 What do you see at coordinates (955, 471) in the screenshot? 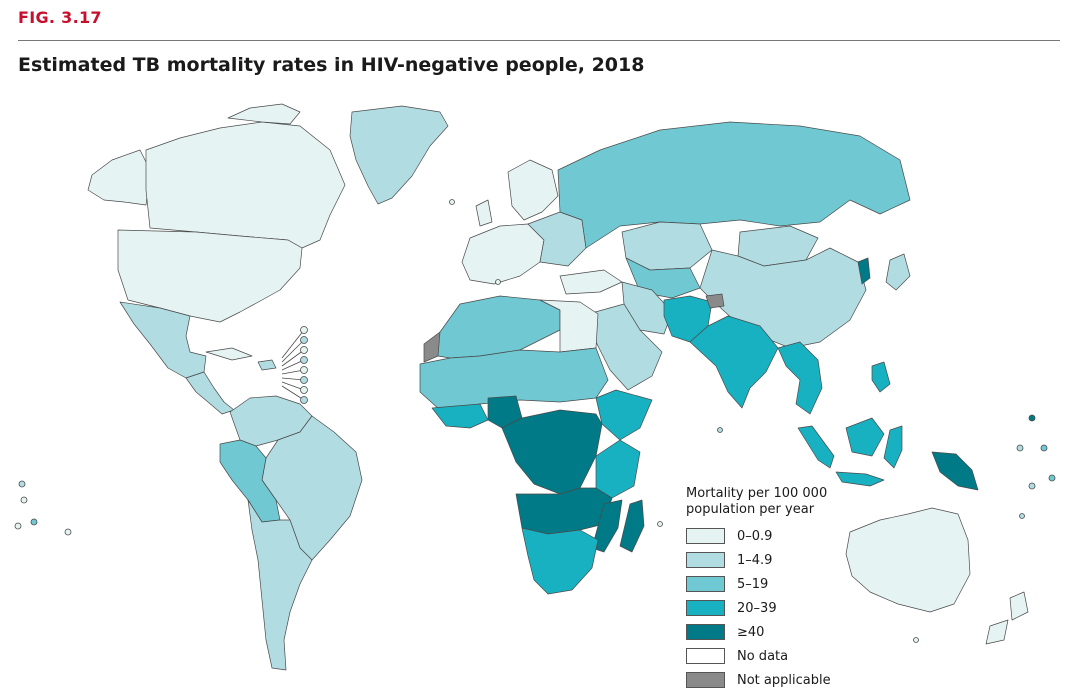
I see `region-papua-new-guinea` at bounding box center [955, 471].